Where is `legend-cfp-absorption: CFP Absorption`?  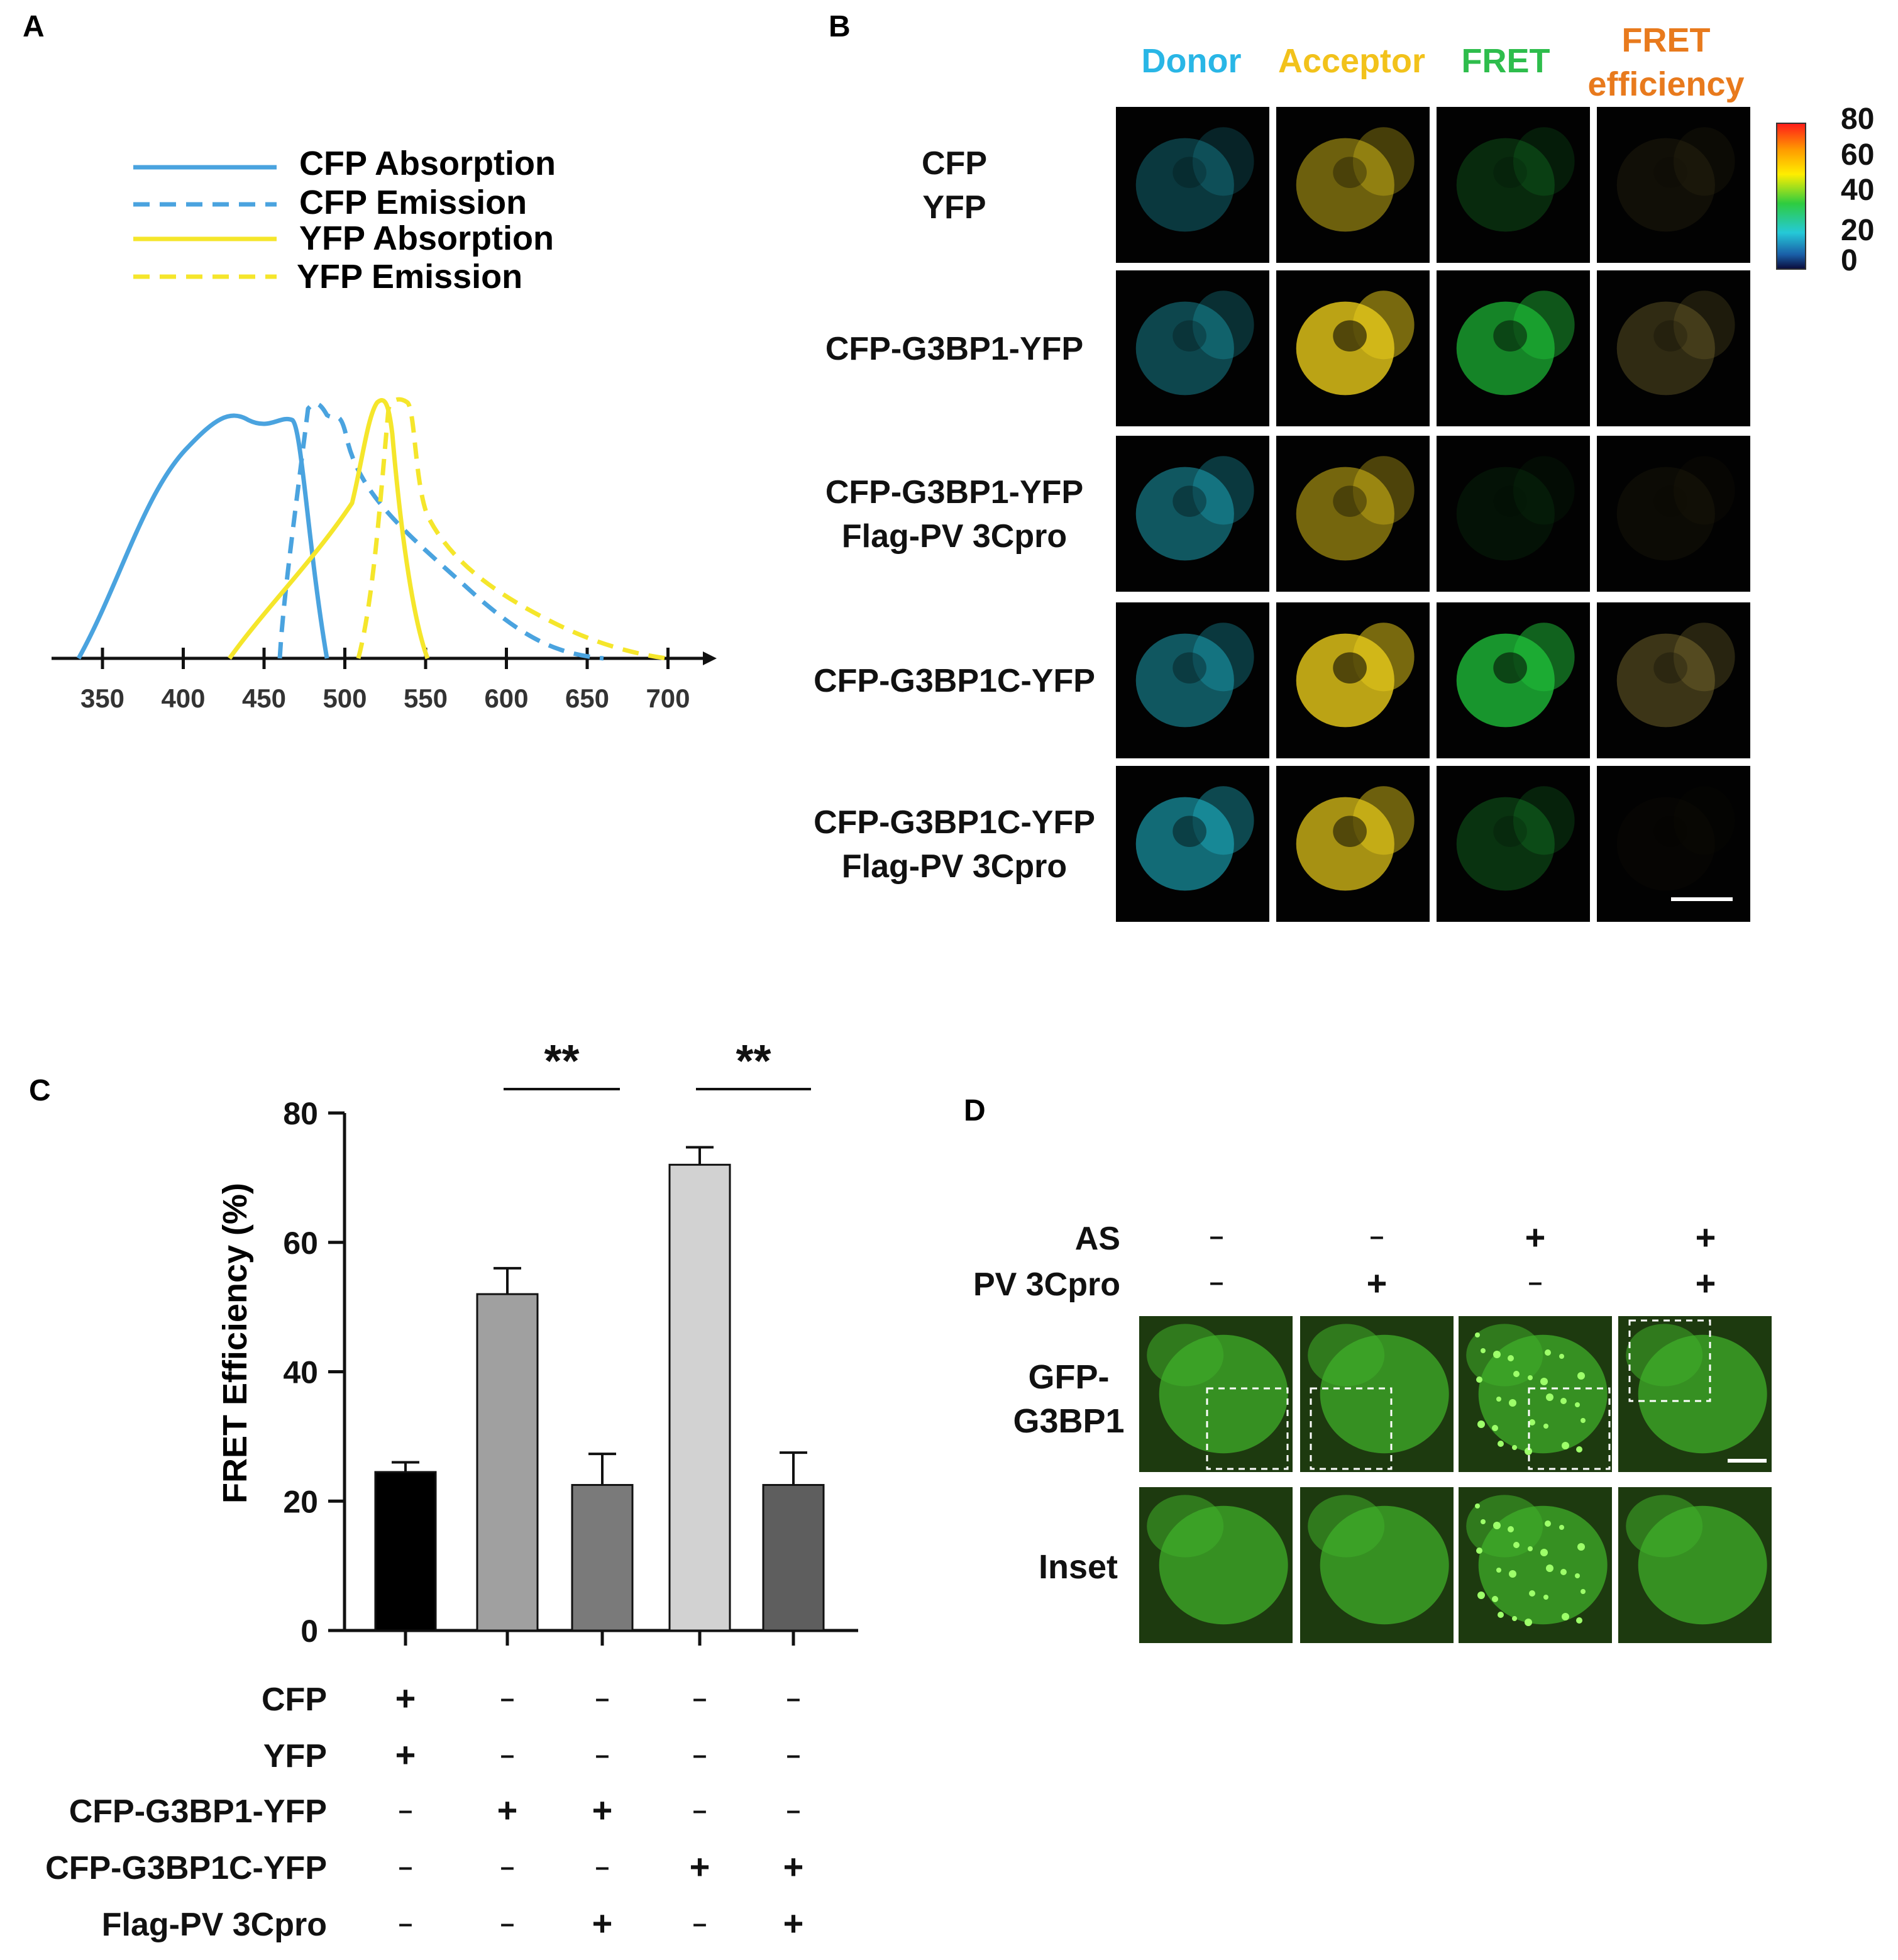 legend-cfp-absorption: CFP Absorption is located at coordinates (427, 163).